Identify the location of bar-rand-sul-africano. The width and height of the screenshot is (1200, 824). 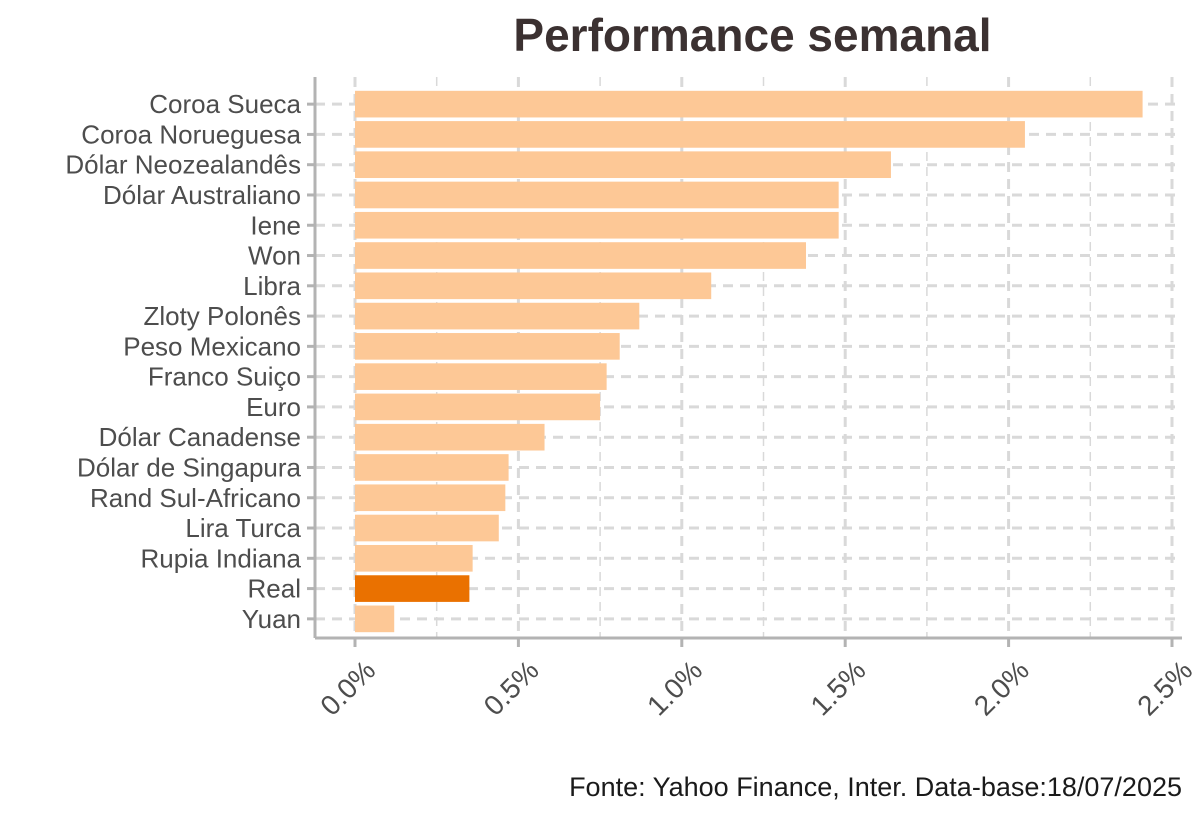
(430, 498).